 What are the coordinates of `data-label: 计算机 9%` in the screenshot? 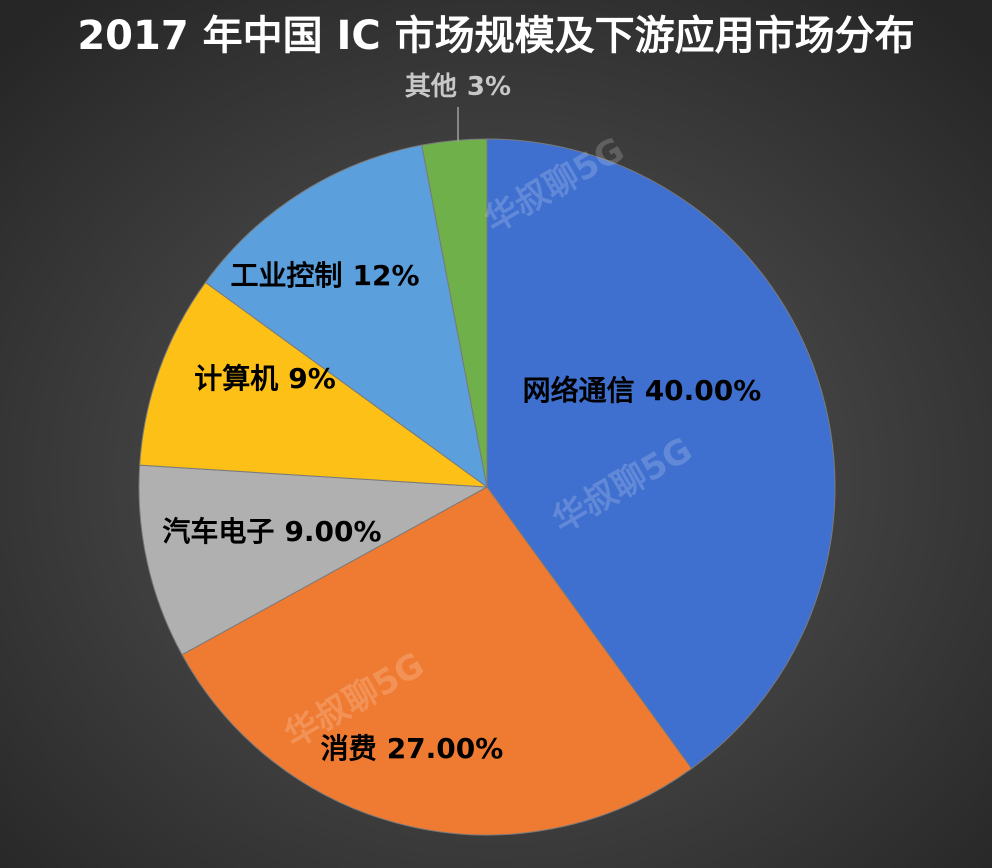 It's located at (265, 378).